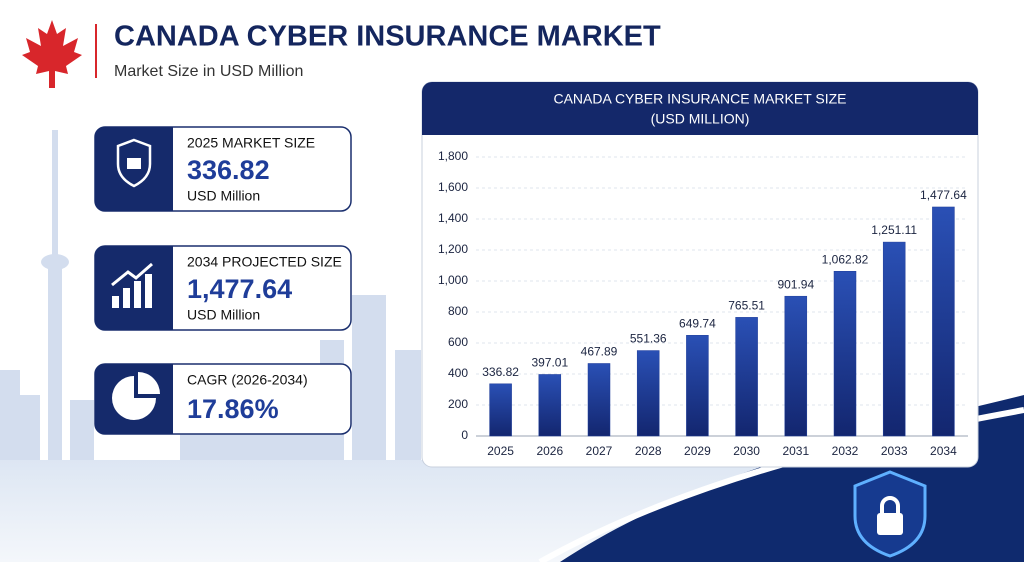 The width and height of the screenshot is (1024, 562). Describe the element at coordinates (894, 451) in the screenshot. I see `x-tick-label: 2033` at that location.